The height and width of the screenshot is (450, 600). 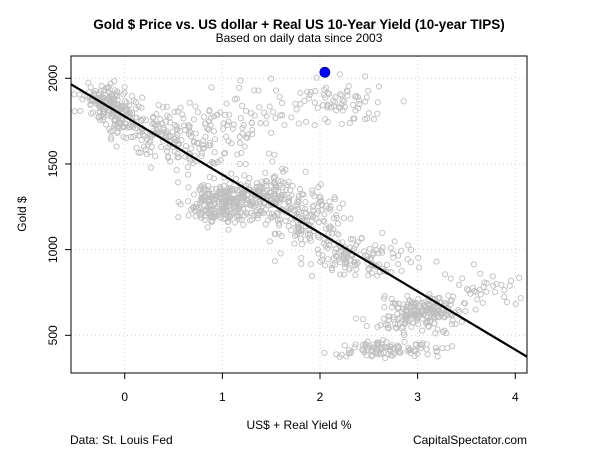 I want to click on x-tick-label: 0, so click(x=124, y=397).